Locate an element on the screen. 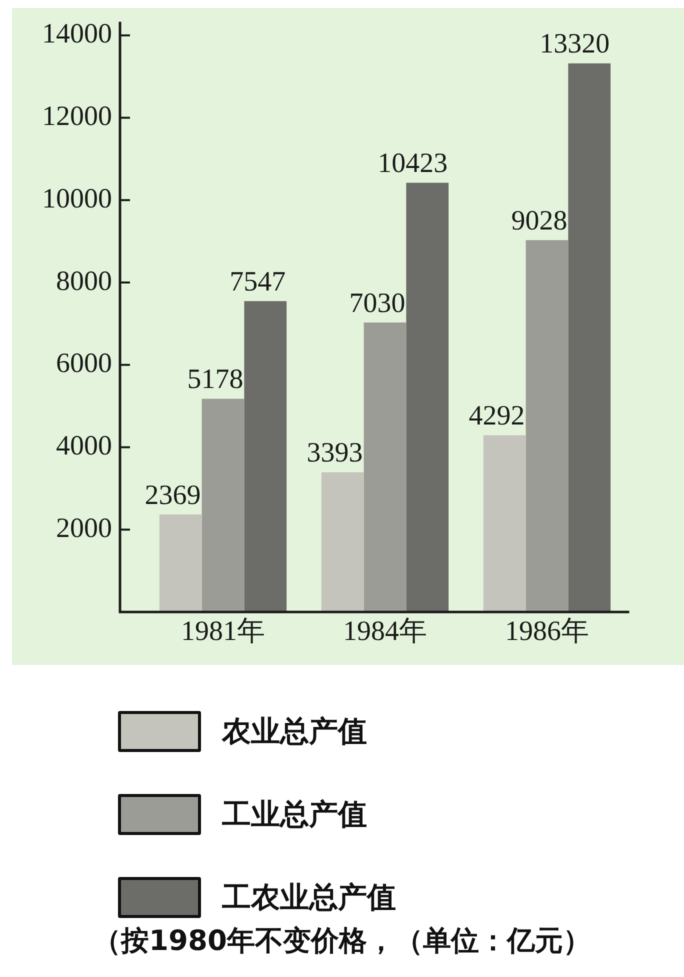  data-label: 7030 is located at coordinates (377, 303).